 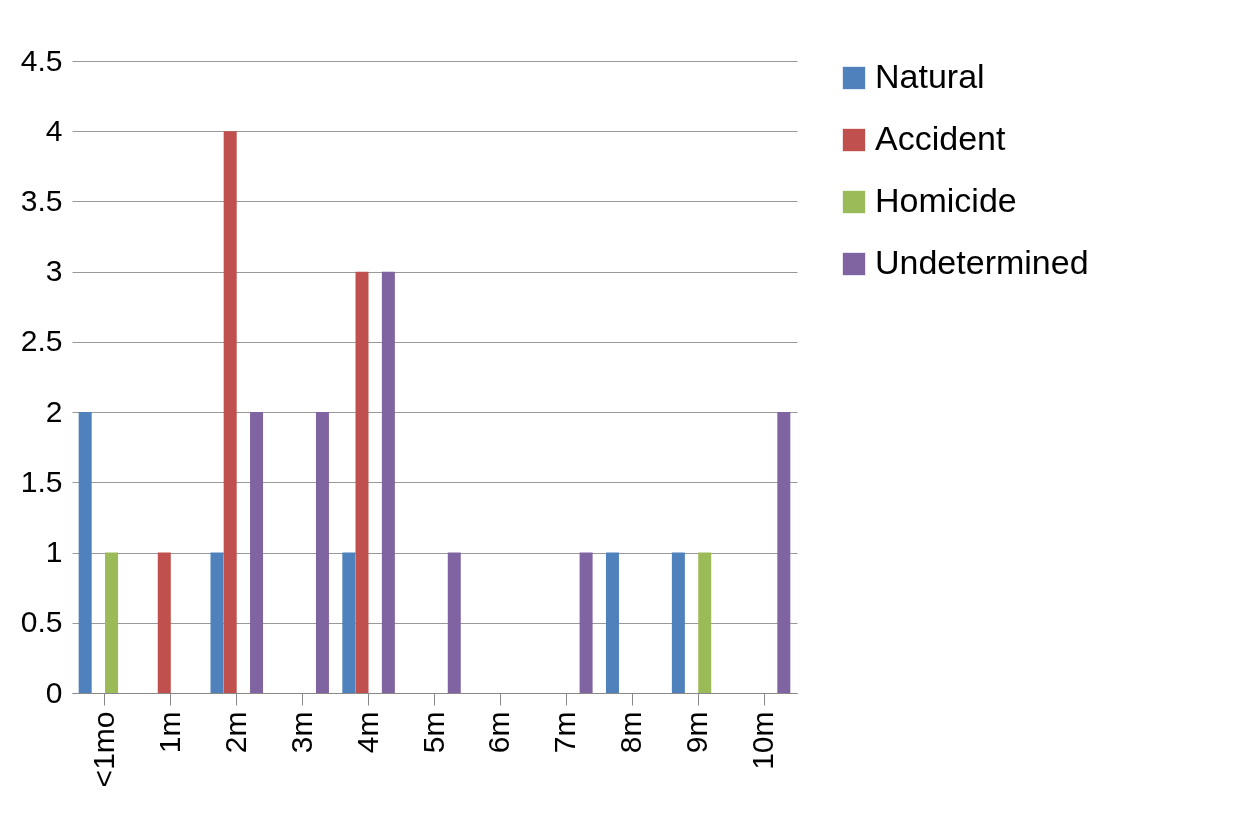 What do you see at coordinates (367, 732) in the screenshot?
I see `x-tick-label: 4m` at bounding box center [367, 732].